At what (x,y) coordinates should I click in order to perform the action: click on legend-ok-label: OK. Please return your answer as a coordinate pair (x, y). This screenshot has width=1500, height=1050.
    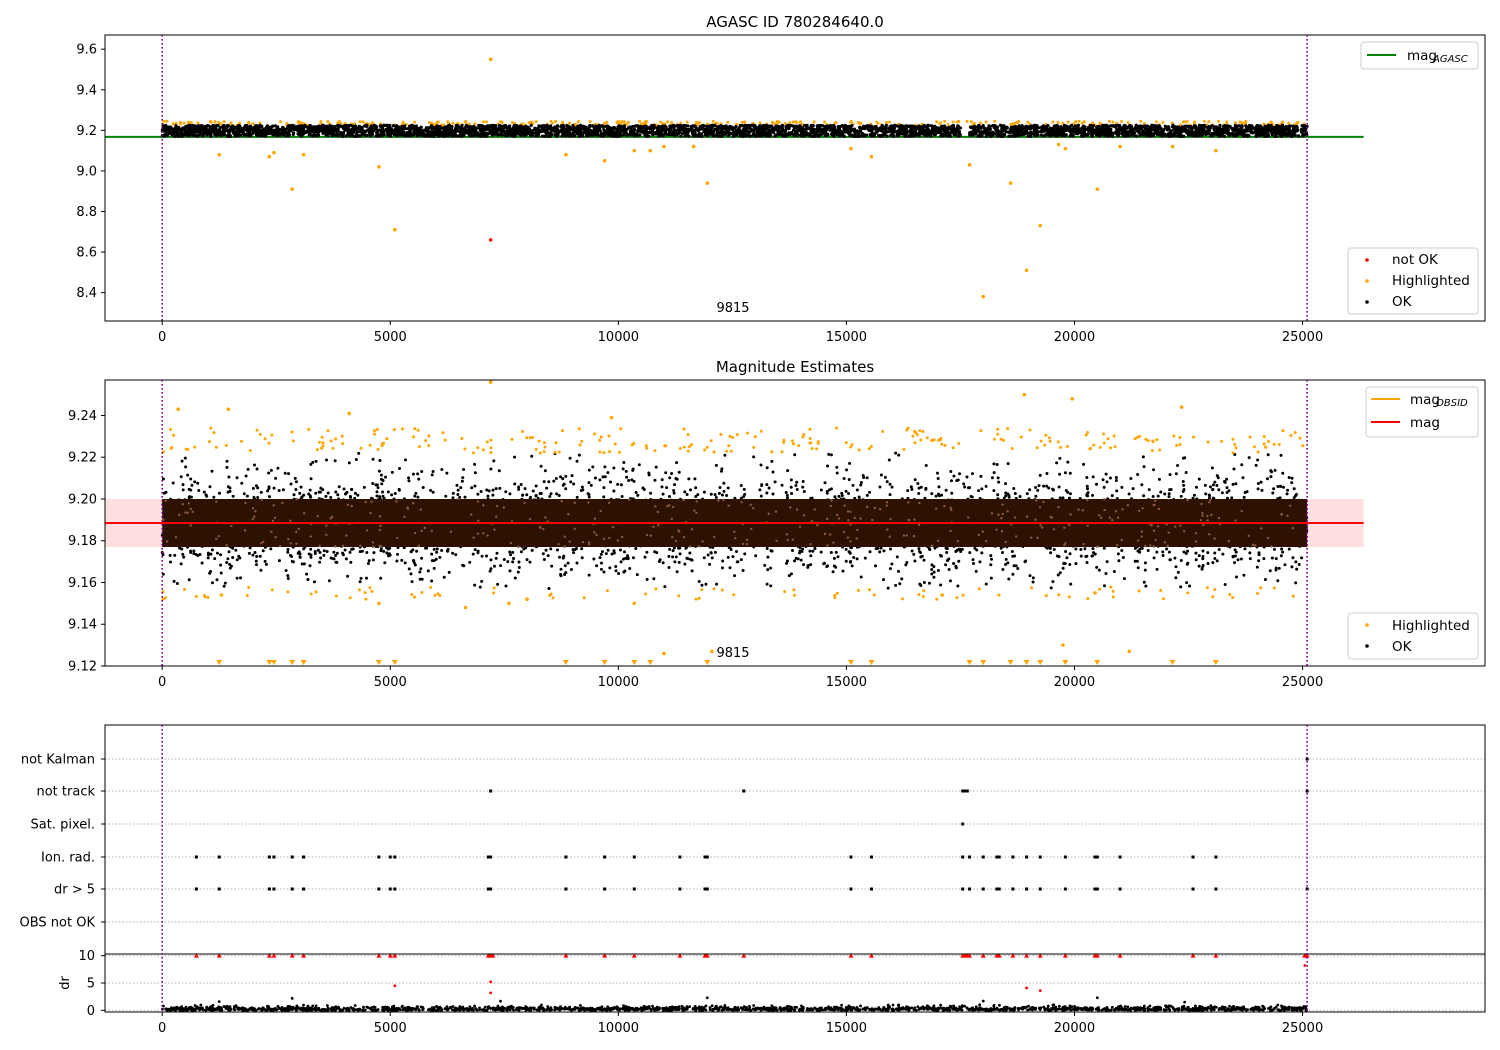
    Looking at the image, I should click on (1402, 302).